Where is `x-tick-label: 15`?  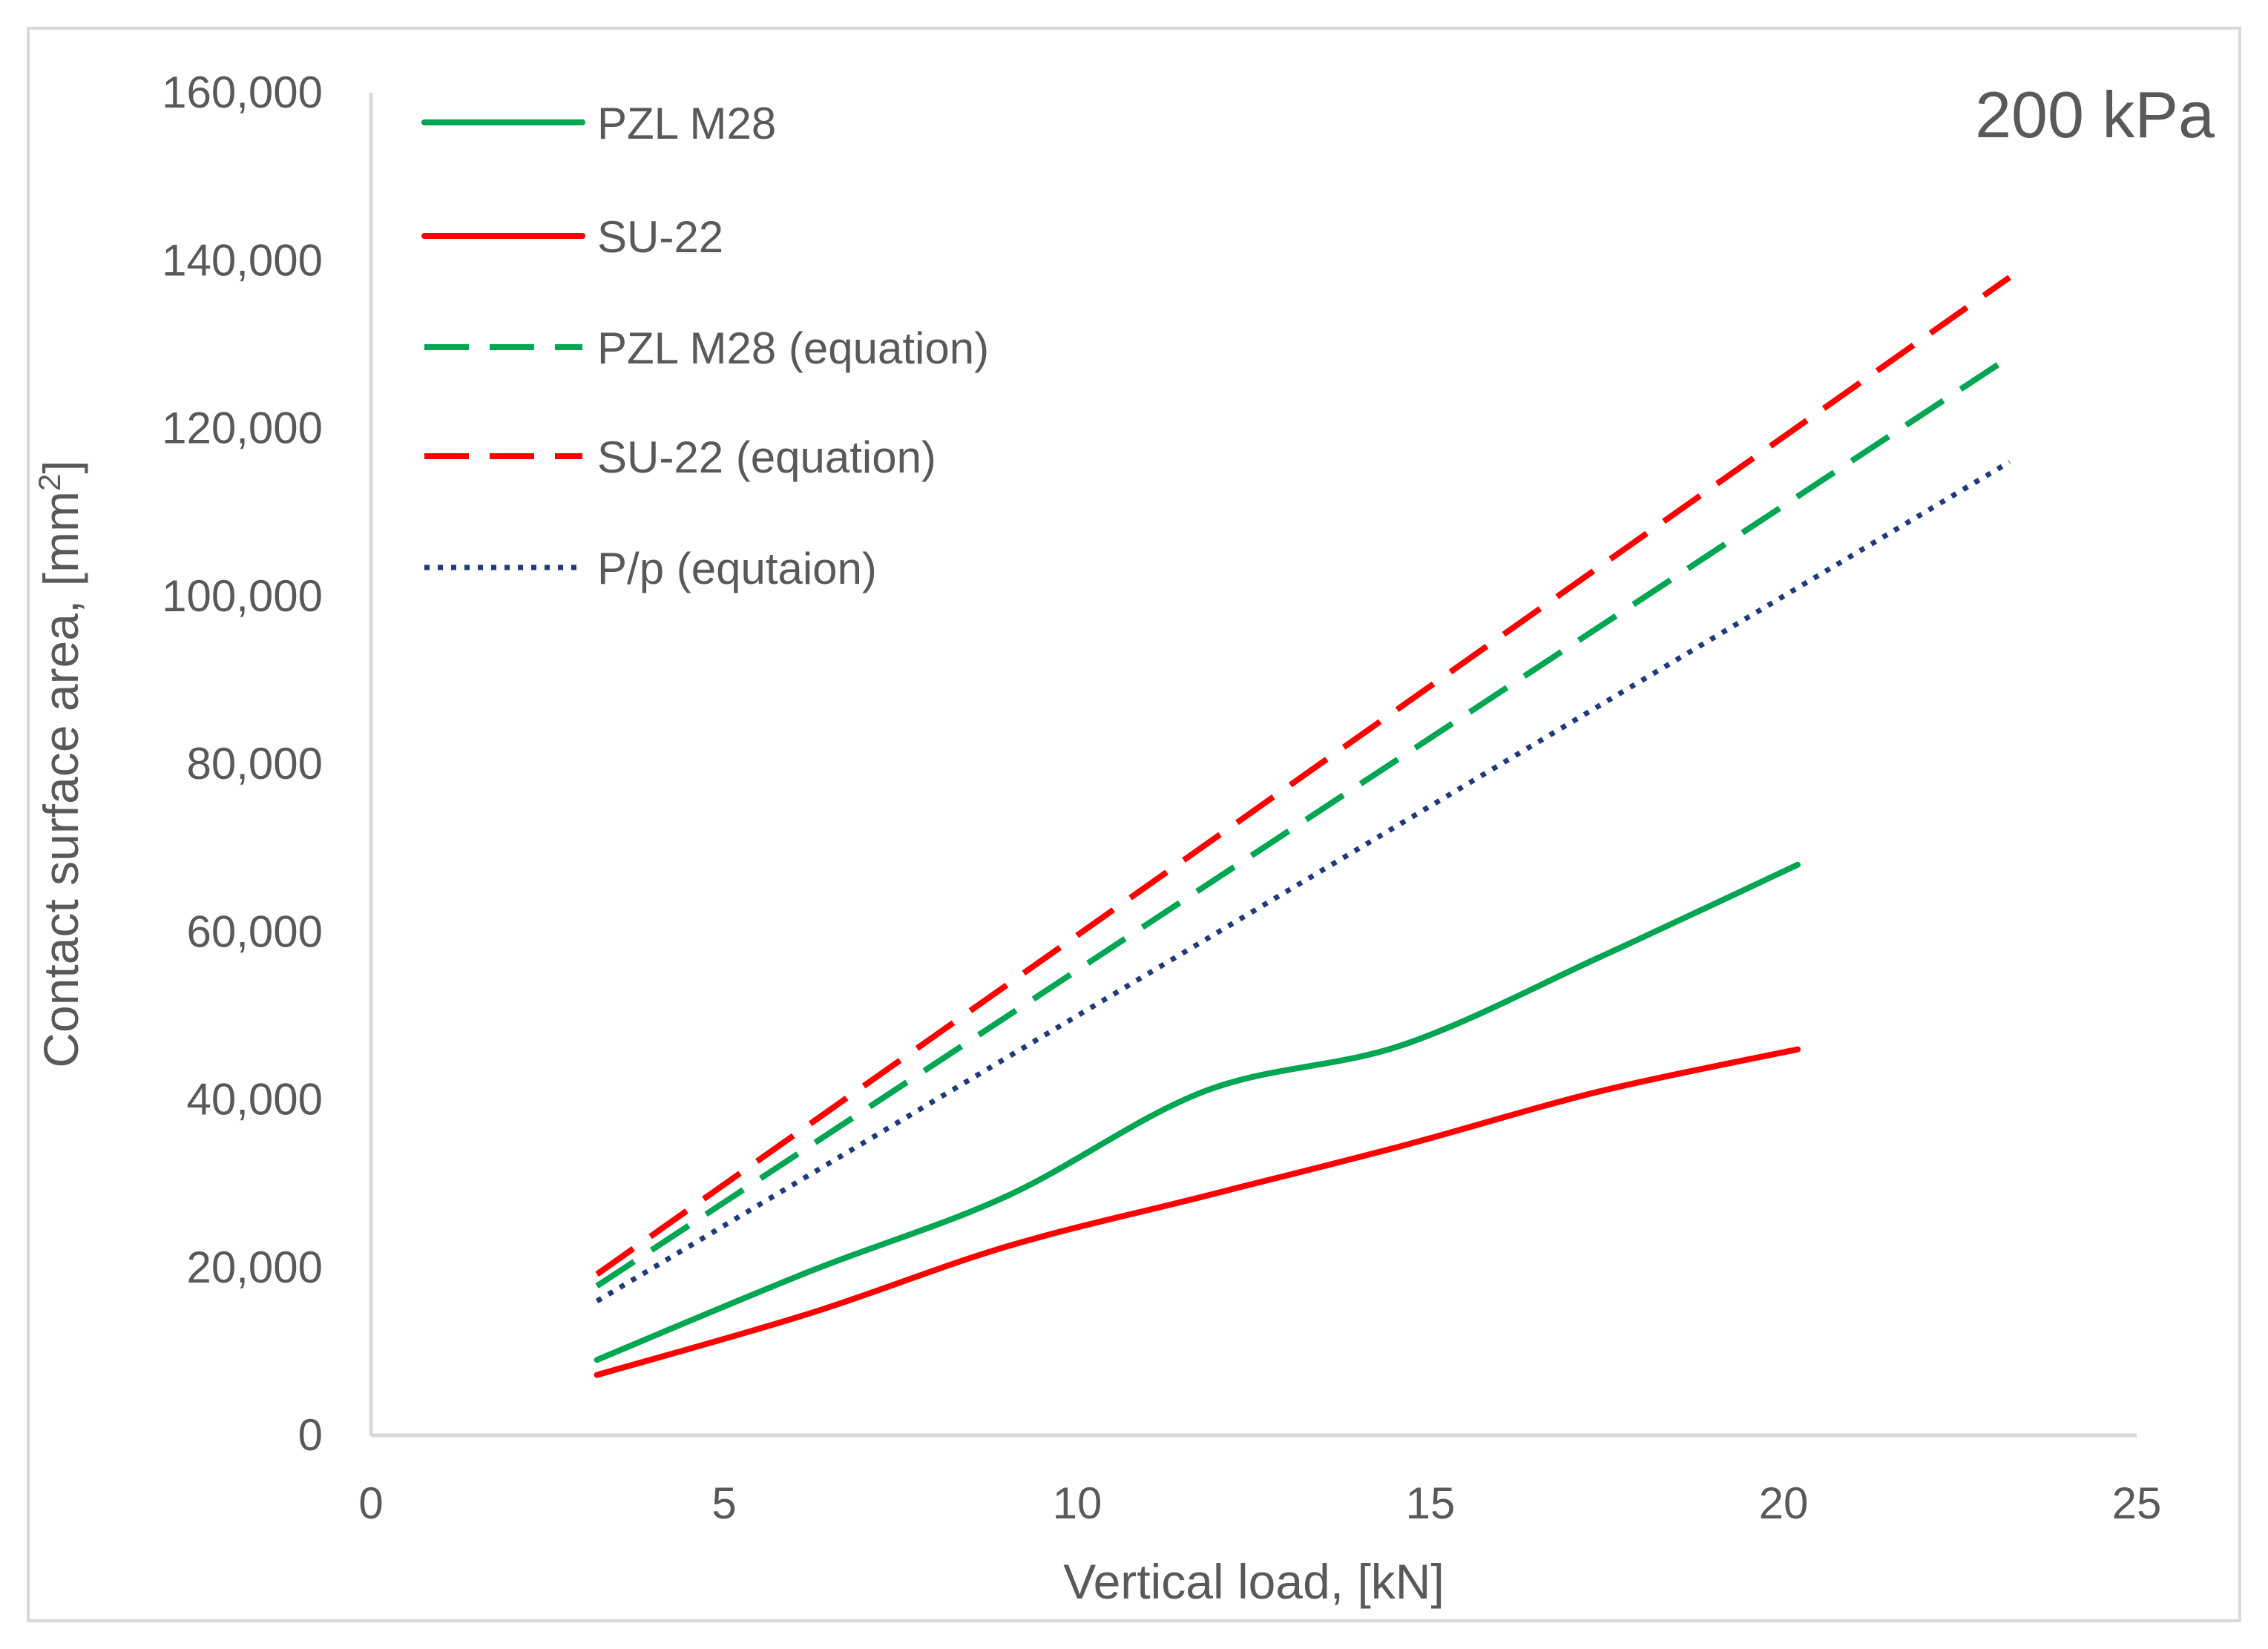
x-tick-label: 15 is located at coordinates (1431, 1503).